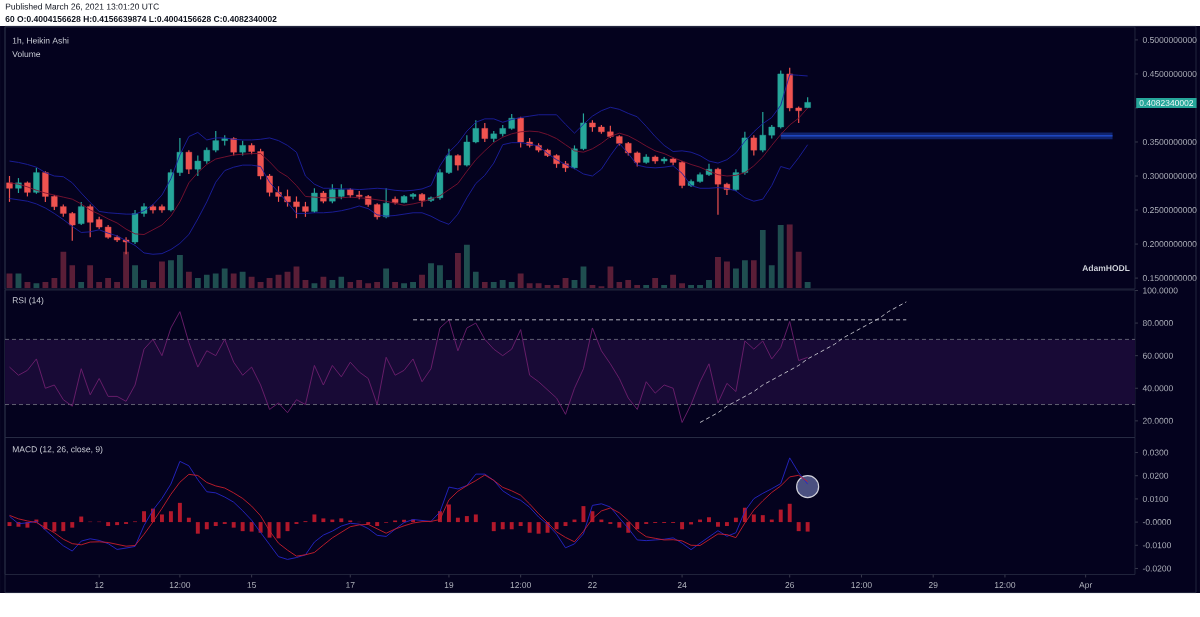 The image size is (1200, 617). Describe the element at coordinates (592, 585) in the screenshot. I see `x-tick-label: 22` at that location.